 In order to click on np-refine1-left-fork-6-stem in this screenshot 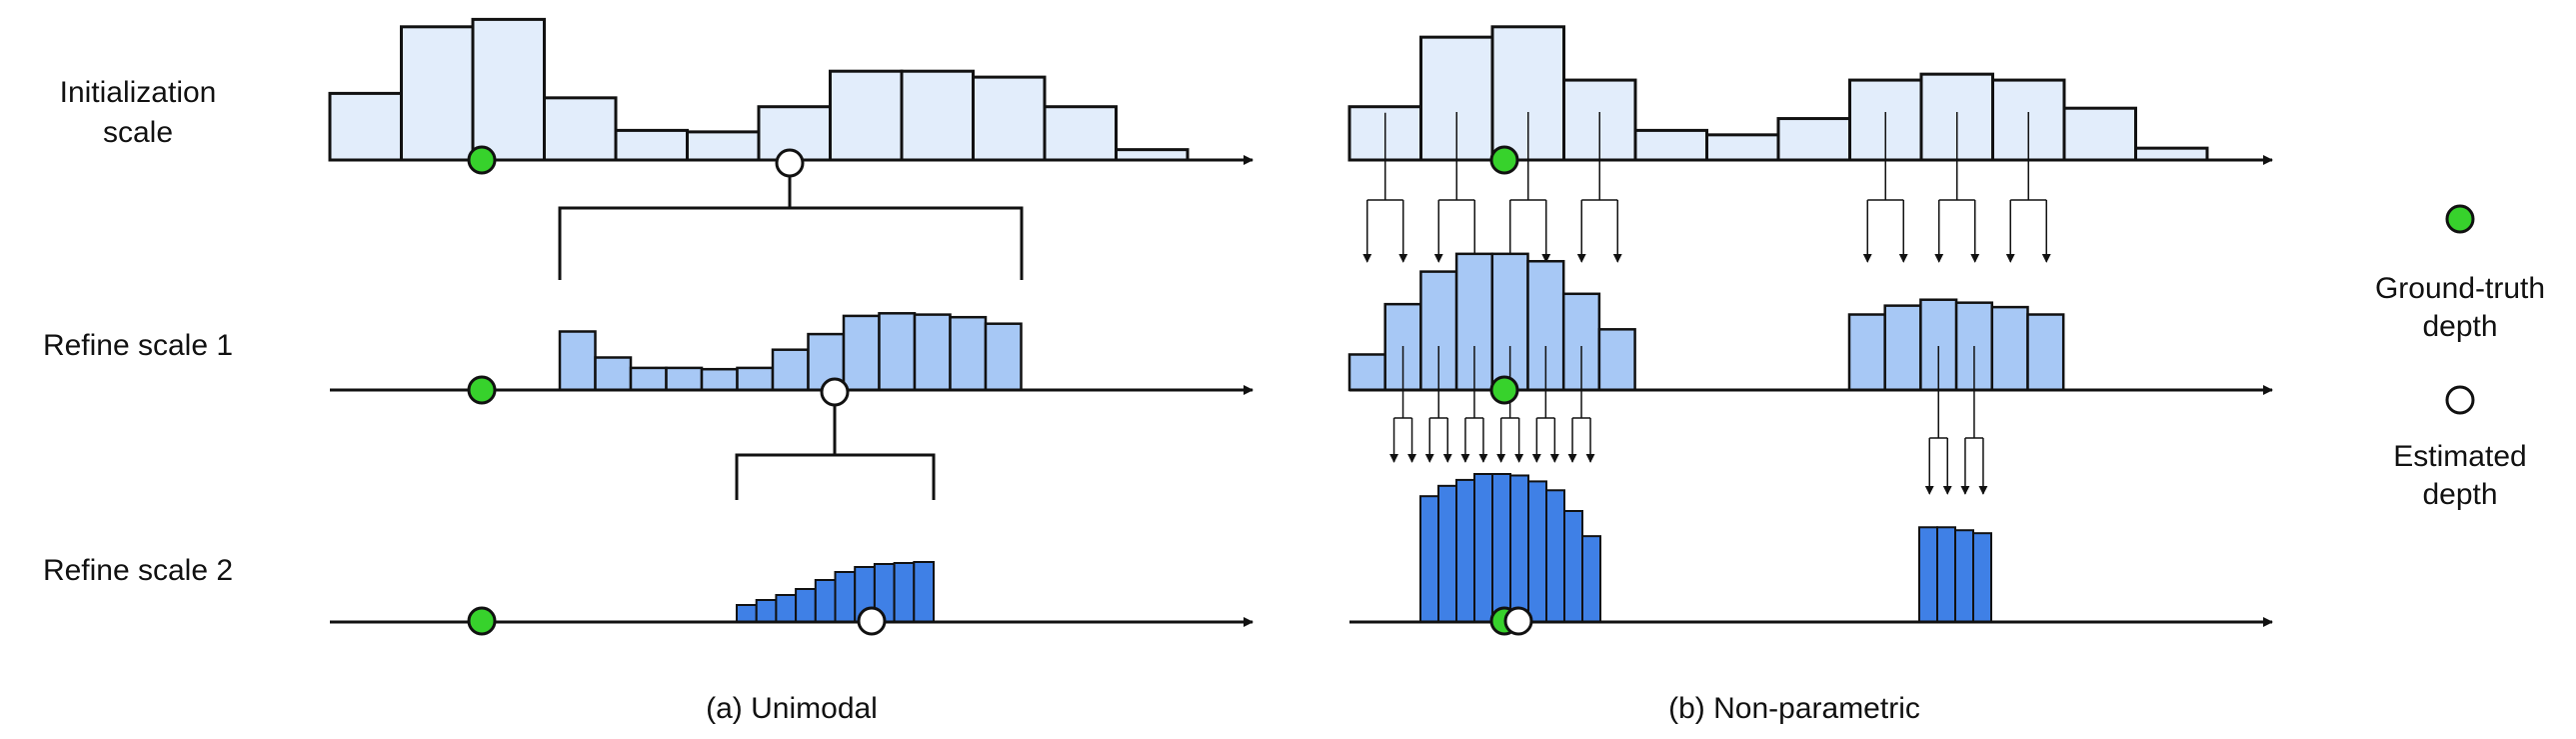, I will do `click(1581, 382)`.